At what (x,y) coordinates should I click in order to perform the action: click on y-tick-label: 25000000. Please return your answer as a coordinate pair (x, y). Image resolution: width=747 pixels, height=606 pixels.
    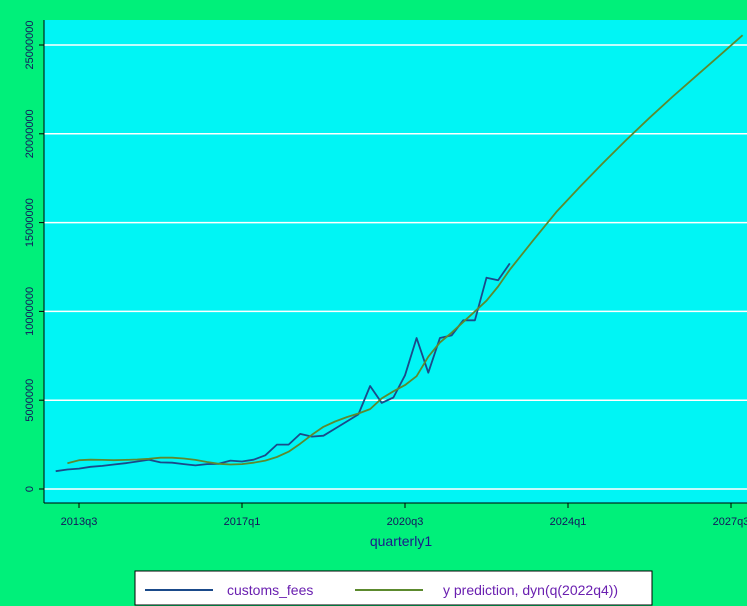
    Looking at the image, I should click on (30, 45).